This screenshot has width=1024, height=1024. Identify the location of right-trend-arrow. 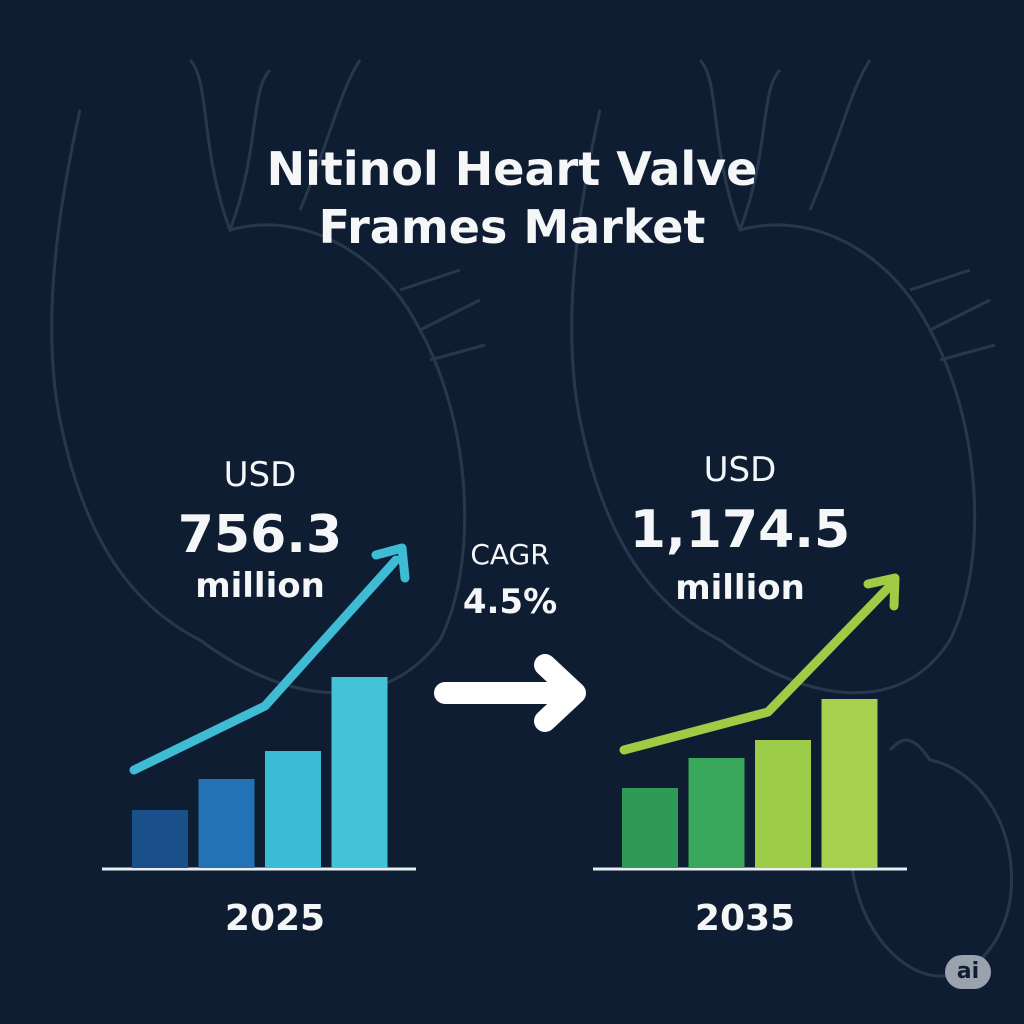
(757, 668).